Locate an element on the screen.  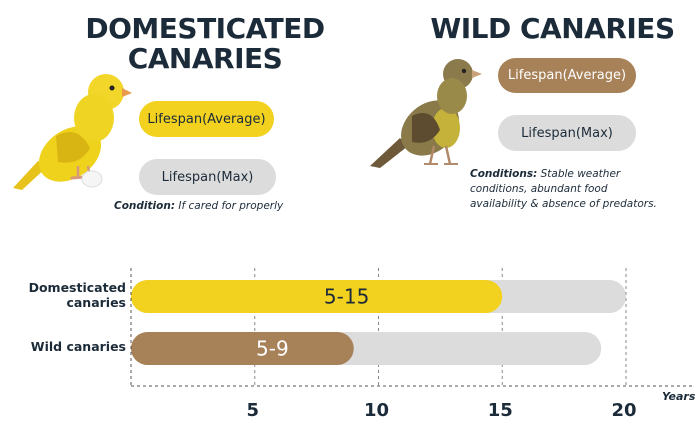
wild-lifespan-average-pill: Lifespan(Average) is located at coordinates (567, 75).